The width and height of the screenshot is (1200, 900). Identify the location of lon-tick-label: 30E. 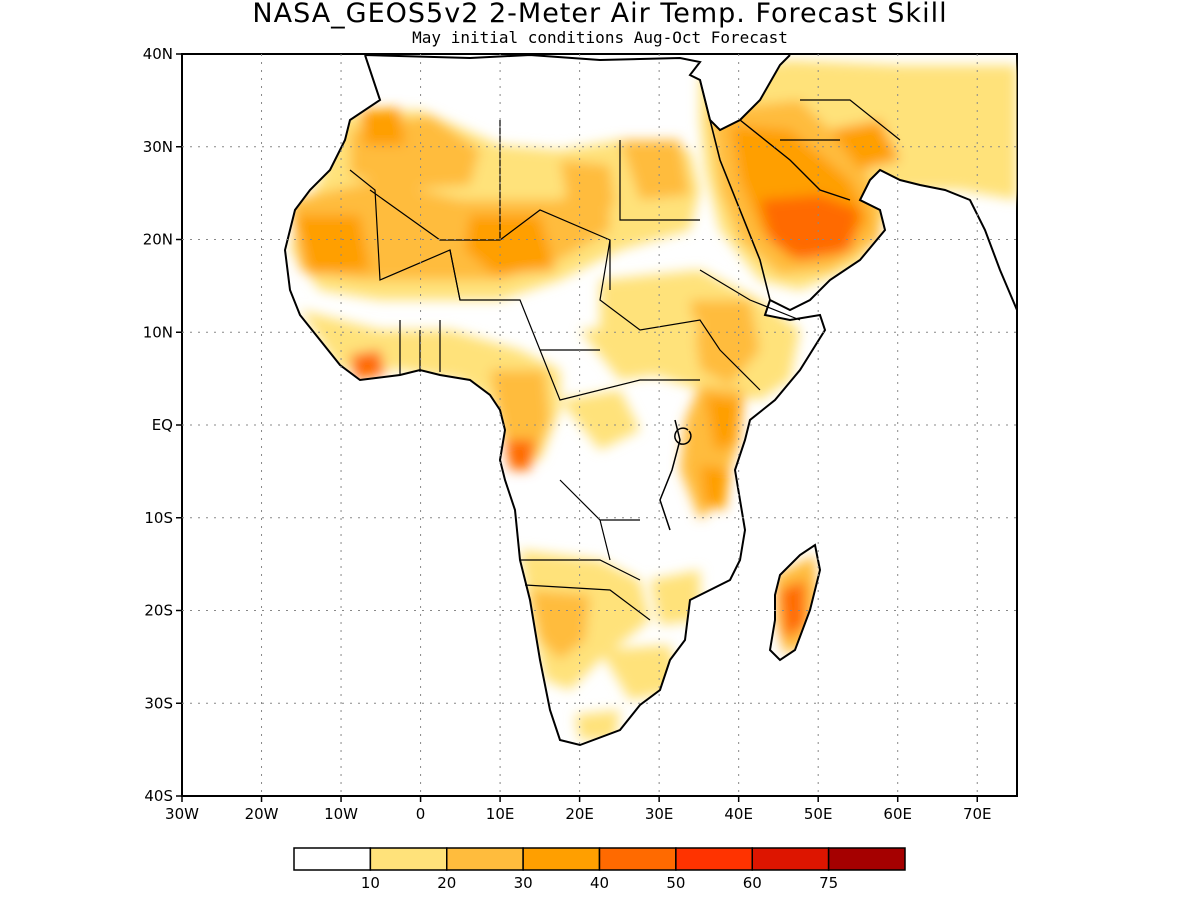
(659, 814).